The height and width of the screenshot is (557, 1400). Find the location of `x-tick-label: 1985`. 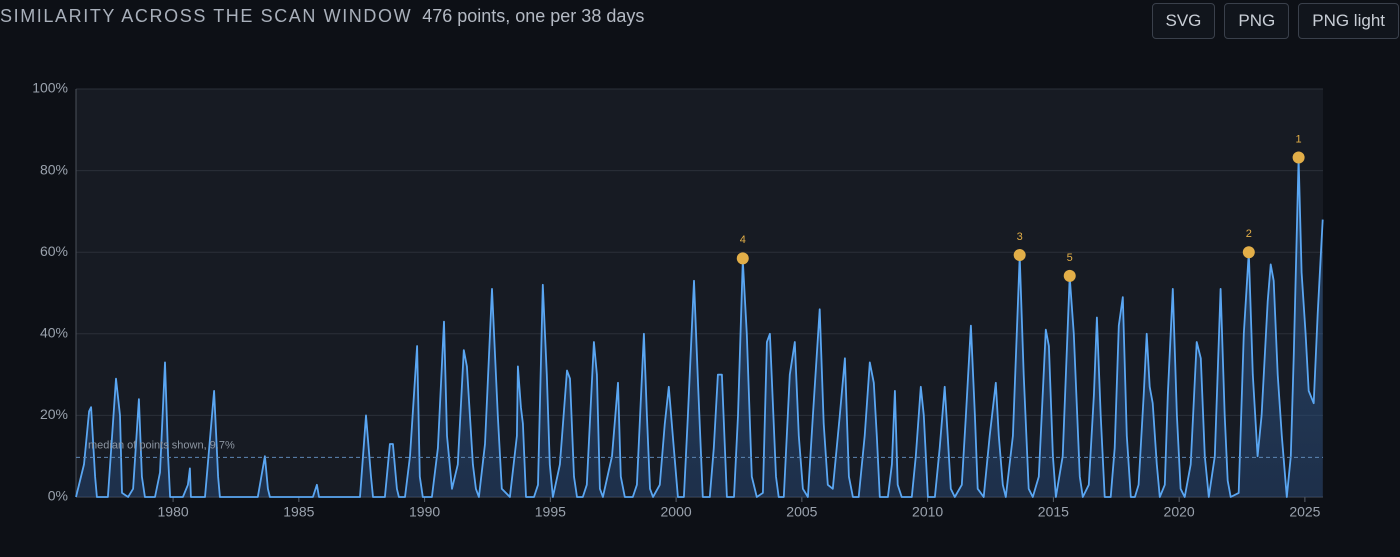

x-tick-label: 1985 is located at coordinates (298, 512).